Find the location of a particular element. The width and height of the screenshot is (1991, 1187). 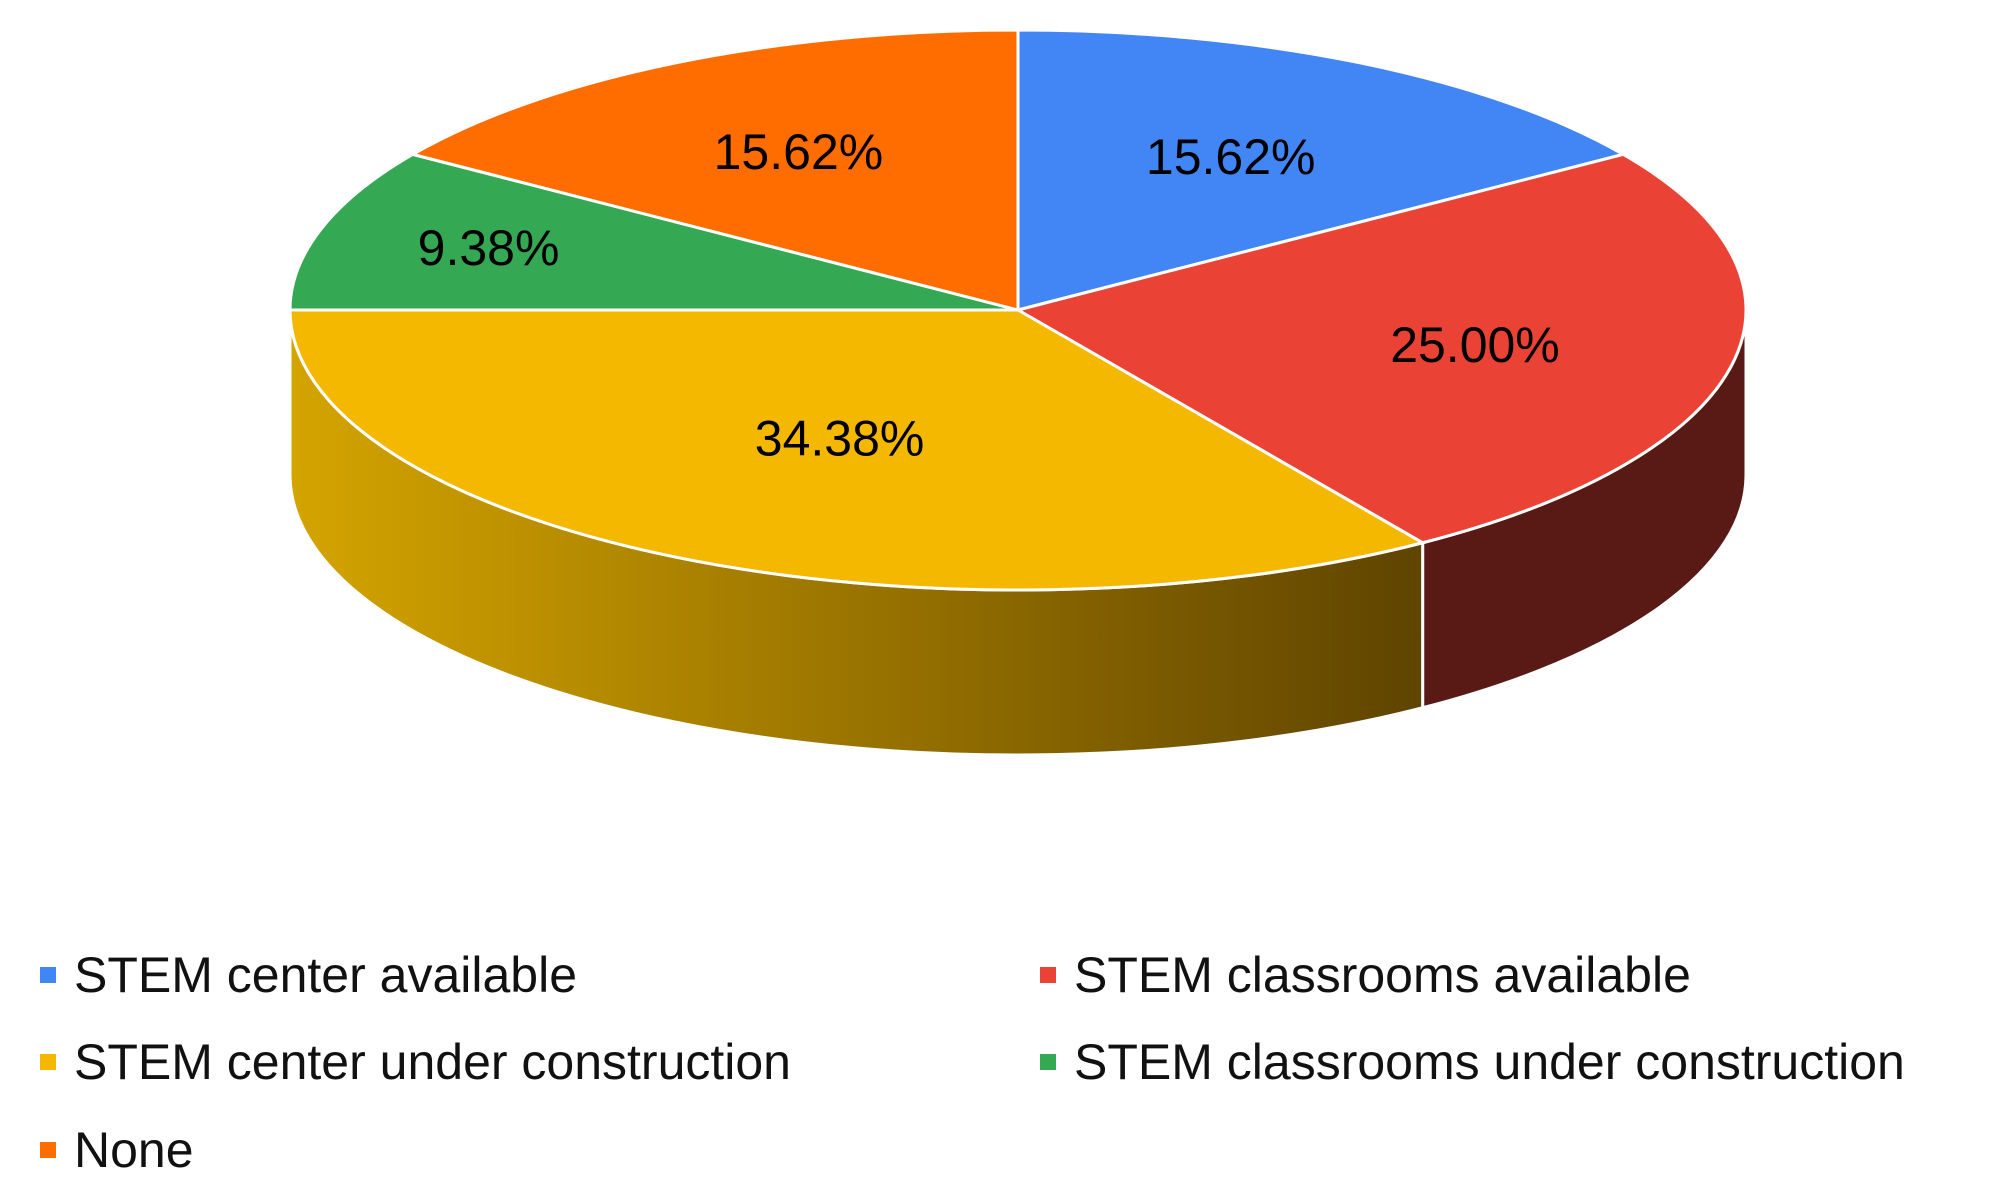

data-label-stem-classrooms-under-construction: 9.38% is located at coordinates (489, 248).